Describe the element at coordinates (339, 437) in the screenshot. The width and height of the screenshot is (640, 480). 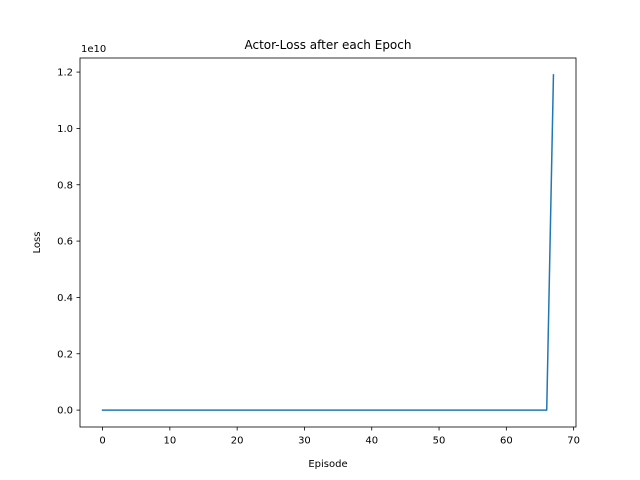
I see `x-axis-ticks: 0 10 20 30 40 50 60 70` at that location.